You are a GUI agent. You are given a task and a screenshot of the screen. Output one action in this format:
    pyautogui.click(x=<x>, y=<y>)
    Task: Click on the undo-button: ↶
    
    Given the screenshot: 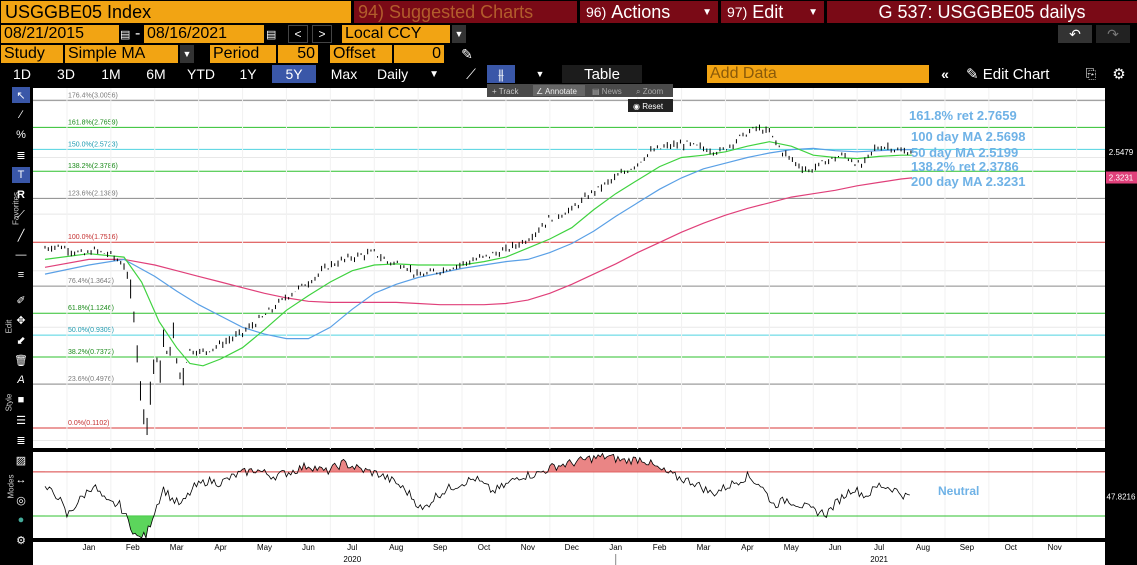 What is the action you would take?
    pyautogui.click(x=1075, y=34)
    